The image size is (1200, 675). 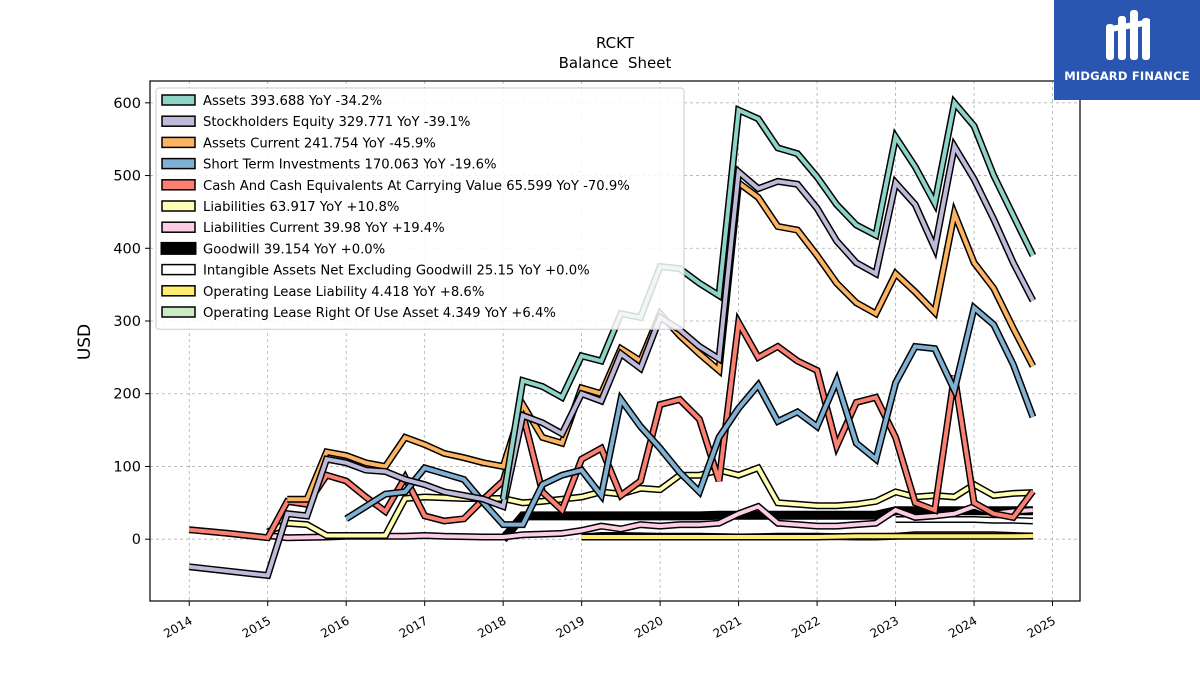 What do you see at coordinates (336, 122) in the screenshot?
I see `legend-entry-label: Stockholders Equity 329.771 YoY -39.1%` at bounding box center [336, 122].